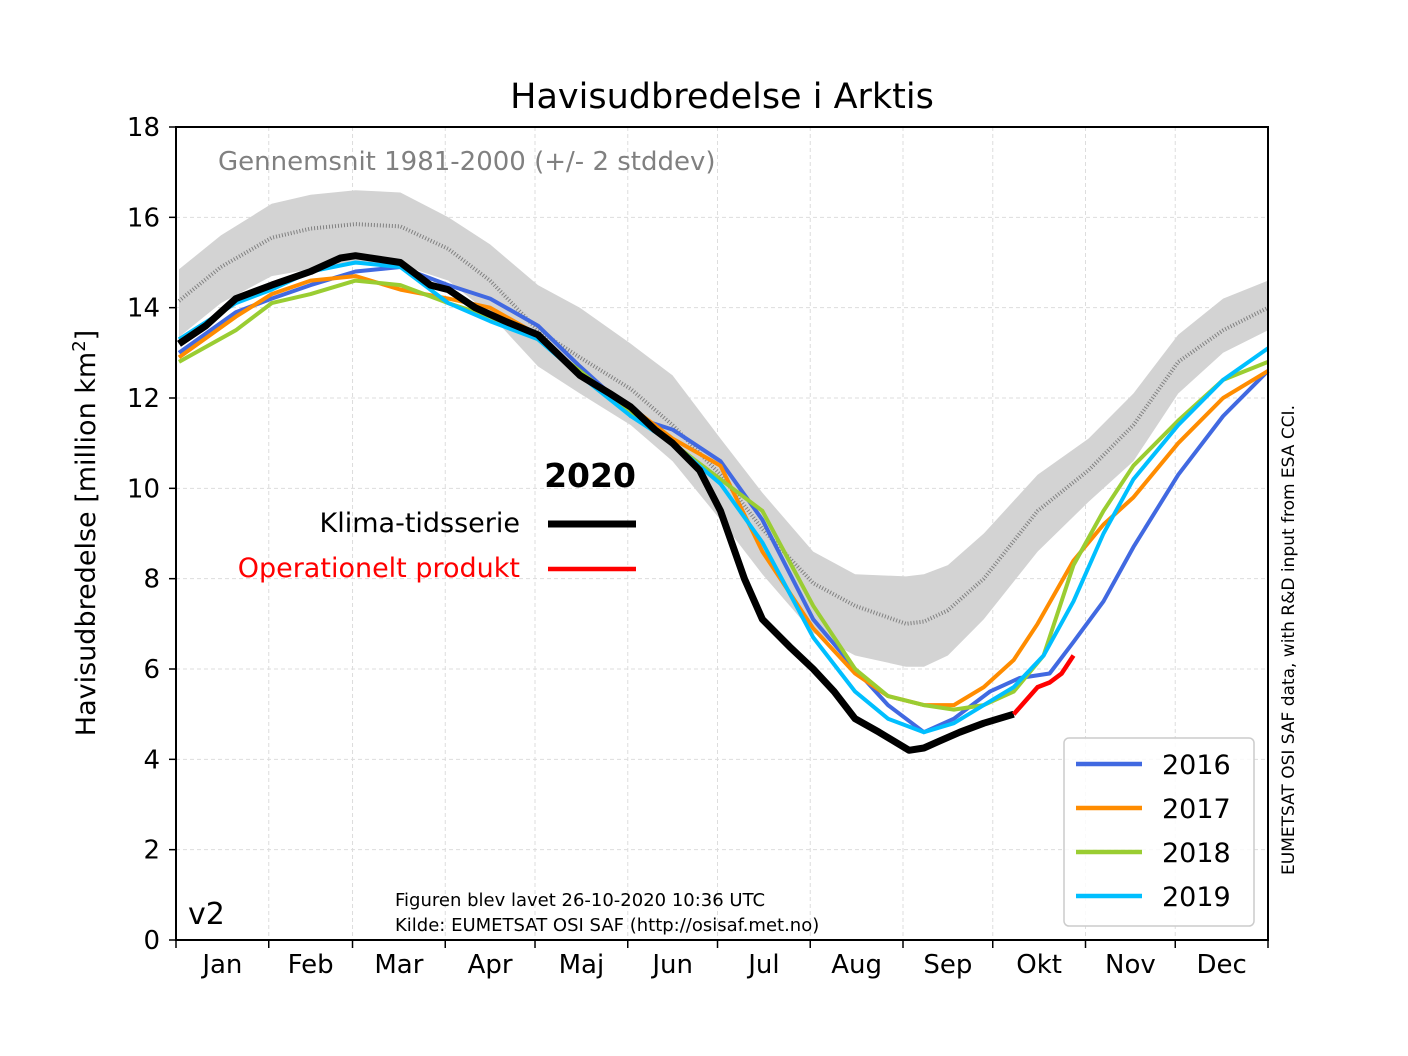  Describe the element at coordinates (221, 965) in the screenshot. I see `month-label: Jan` at that location.